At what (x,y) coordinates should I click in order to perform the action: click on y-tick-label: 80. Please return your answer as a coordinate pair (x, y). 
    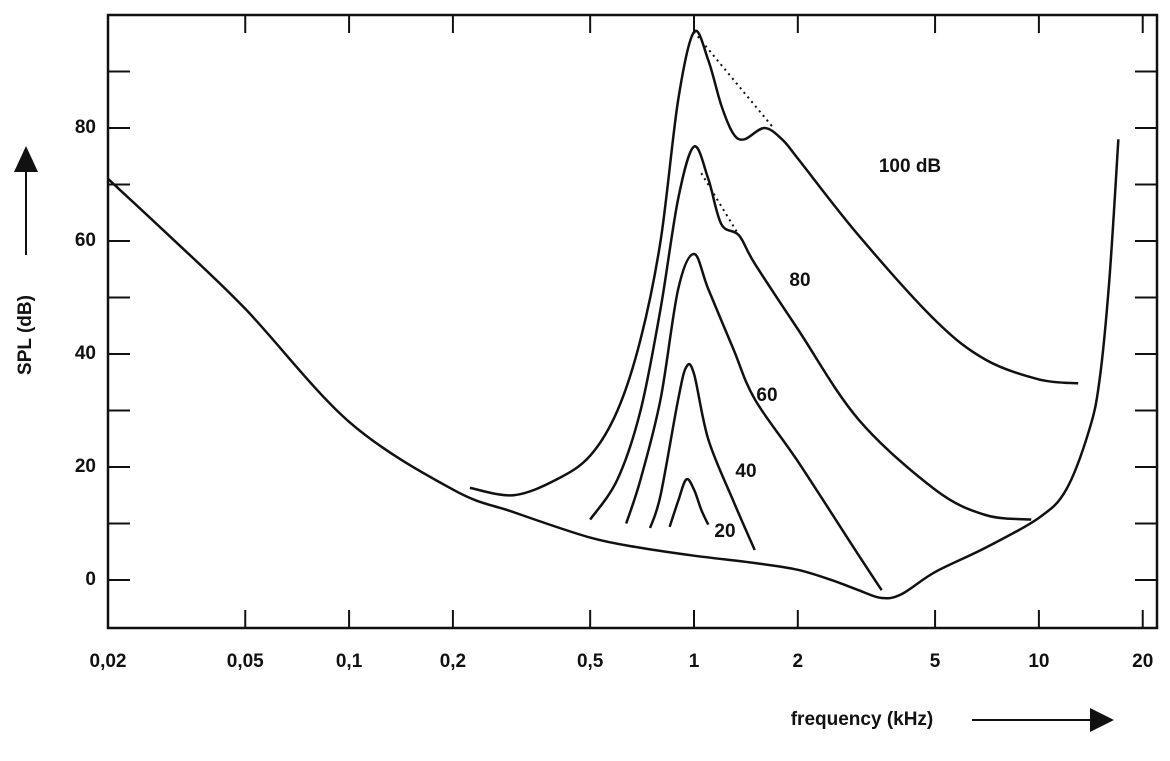
    Looking at the image, I should click on (85, 127).